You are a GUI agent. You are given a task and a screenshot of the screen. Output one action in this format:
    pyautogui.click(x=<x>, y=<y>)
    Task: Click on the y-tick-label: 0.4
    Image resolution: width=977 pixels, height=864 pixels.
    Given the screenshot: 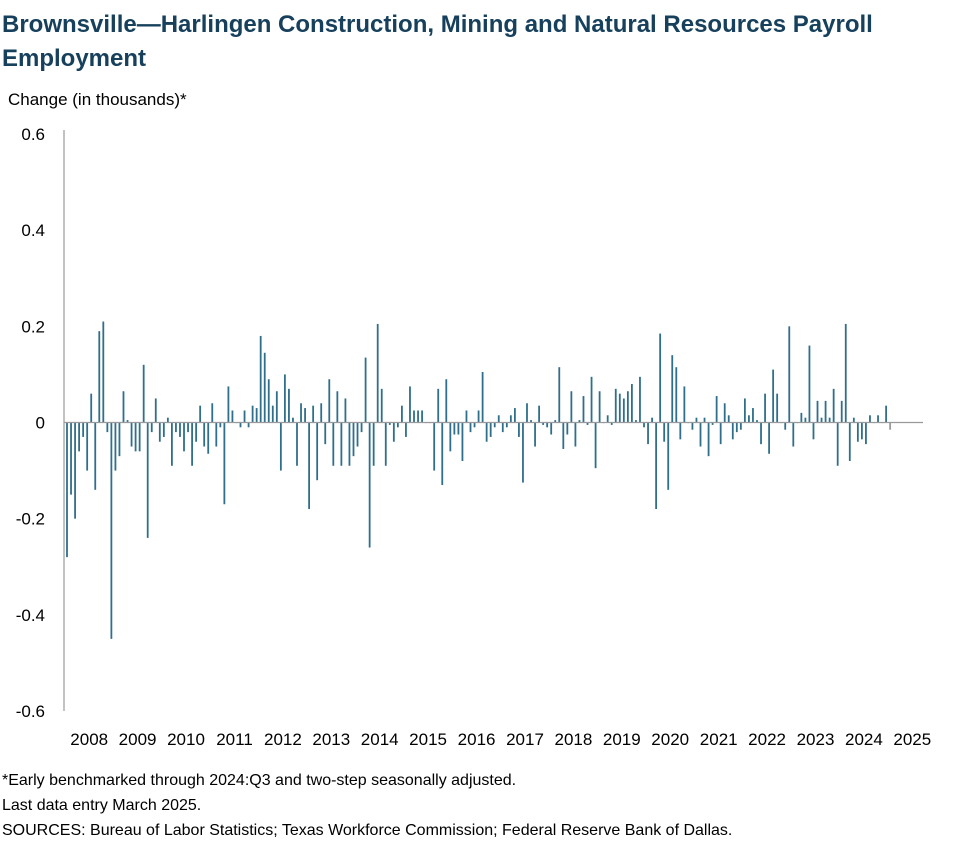 What is the action you would take?
    pyautogui.click(x=33, y=230)
    